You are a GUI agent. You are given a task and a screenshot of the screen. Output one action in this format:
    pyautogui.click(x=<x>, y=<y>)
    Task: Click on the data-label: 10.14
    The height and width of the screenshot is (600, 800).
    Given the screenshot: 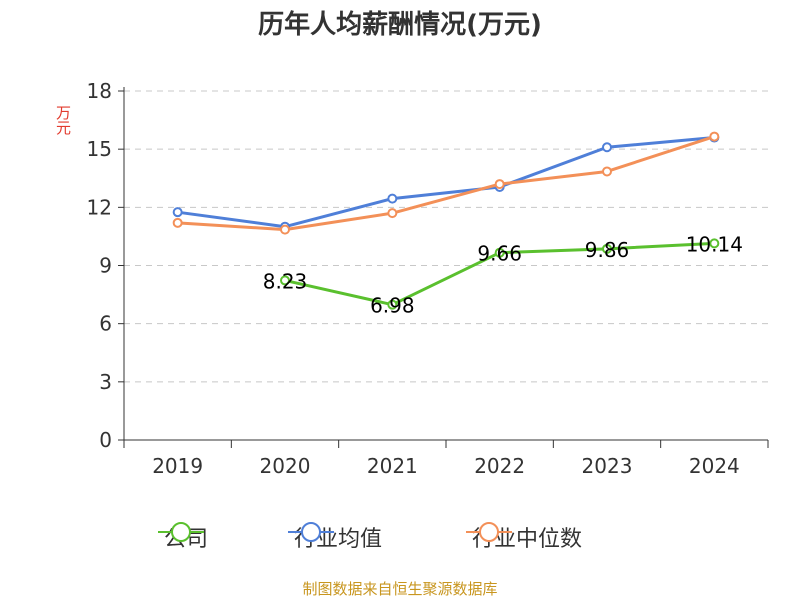 What is the action you would take?
    pyautogui.click(x=714, y=244)
    